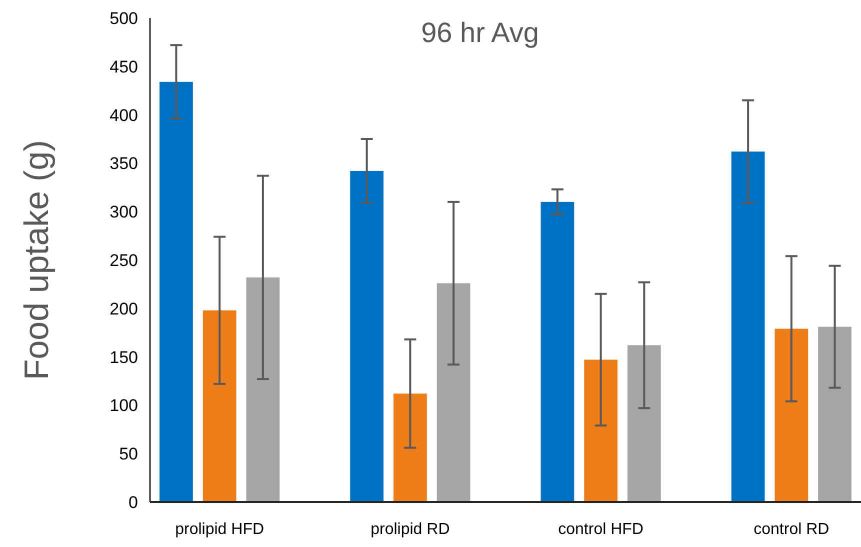 Image resolution: width=861 pixels, height=547 pixels. I want to click on y-tick-label: 50, so click(128, 454).